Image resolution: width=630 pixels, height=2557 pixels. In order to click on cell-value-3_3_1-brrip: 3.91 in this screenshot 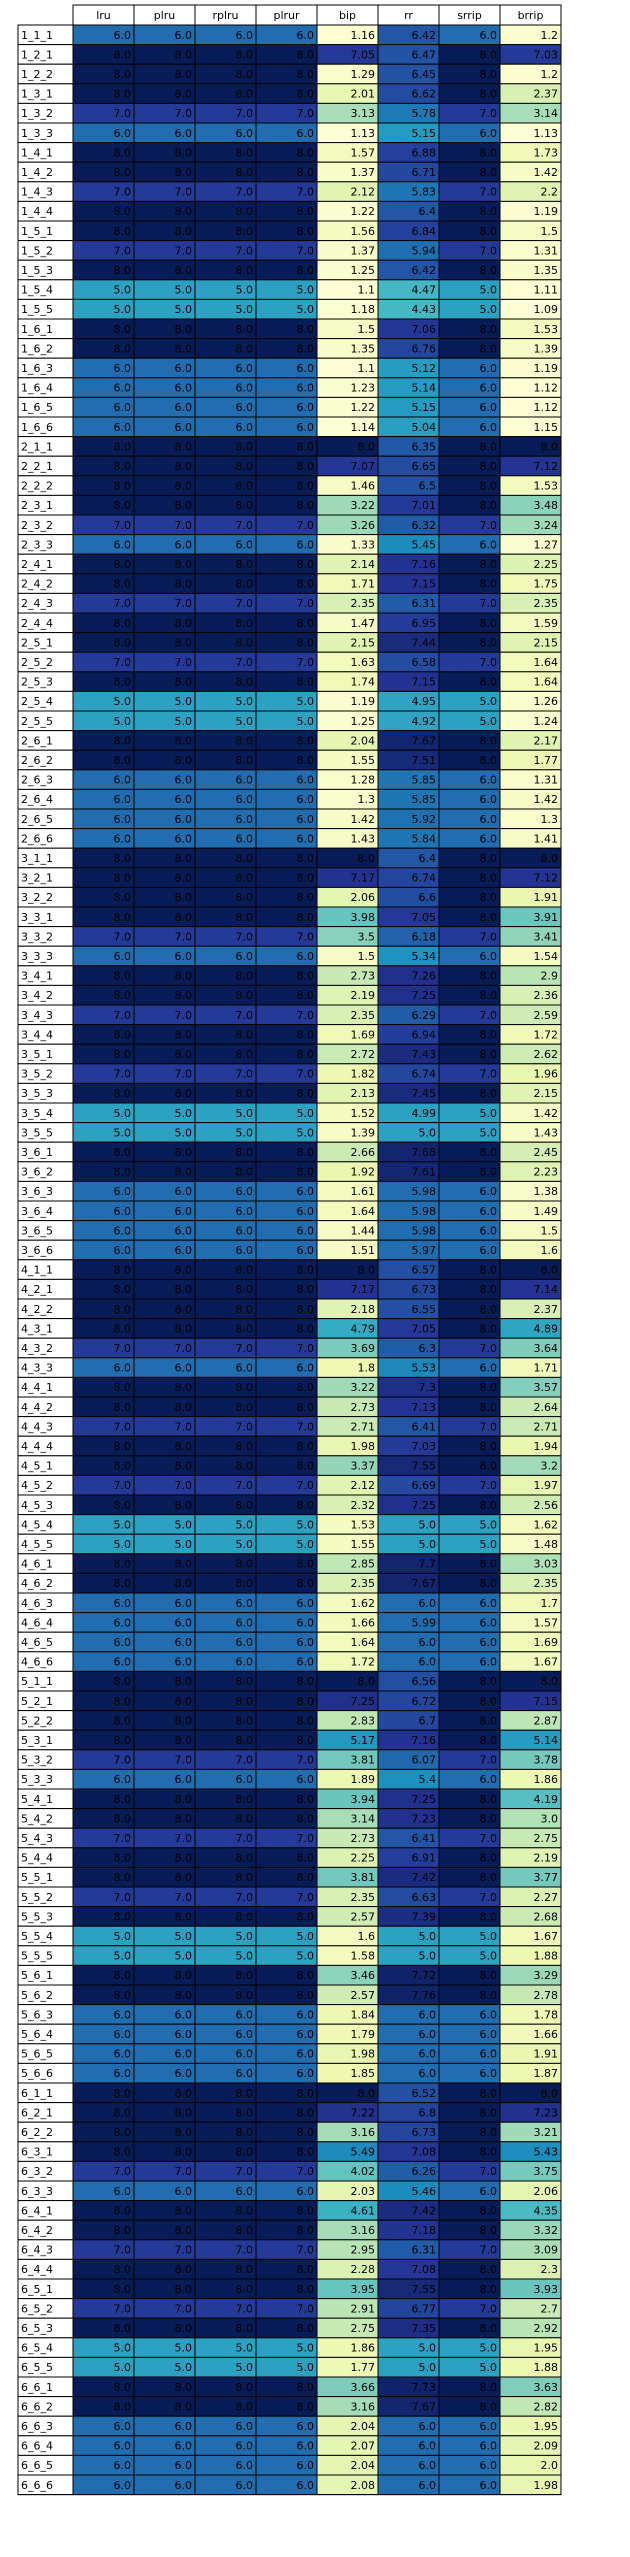, I will do `click(546, 917)`.